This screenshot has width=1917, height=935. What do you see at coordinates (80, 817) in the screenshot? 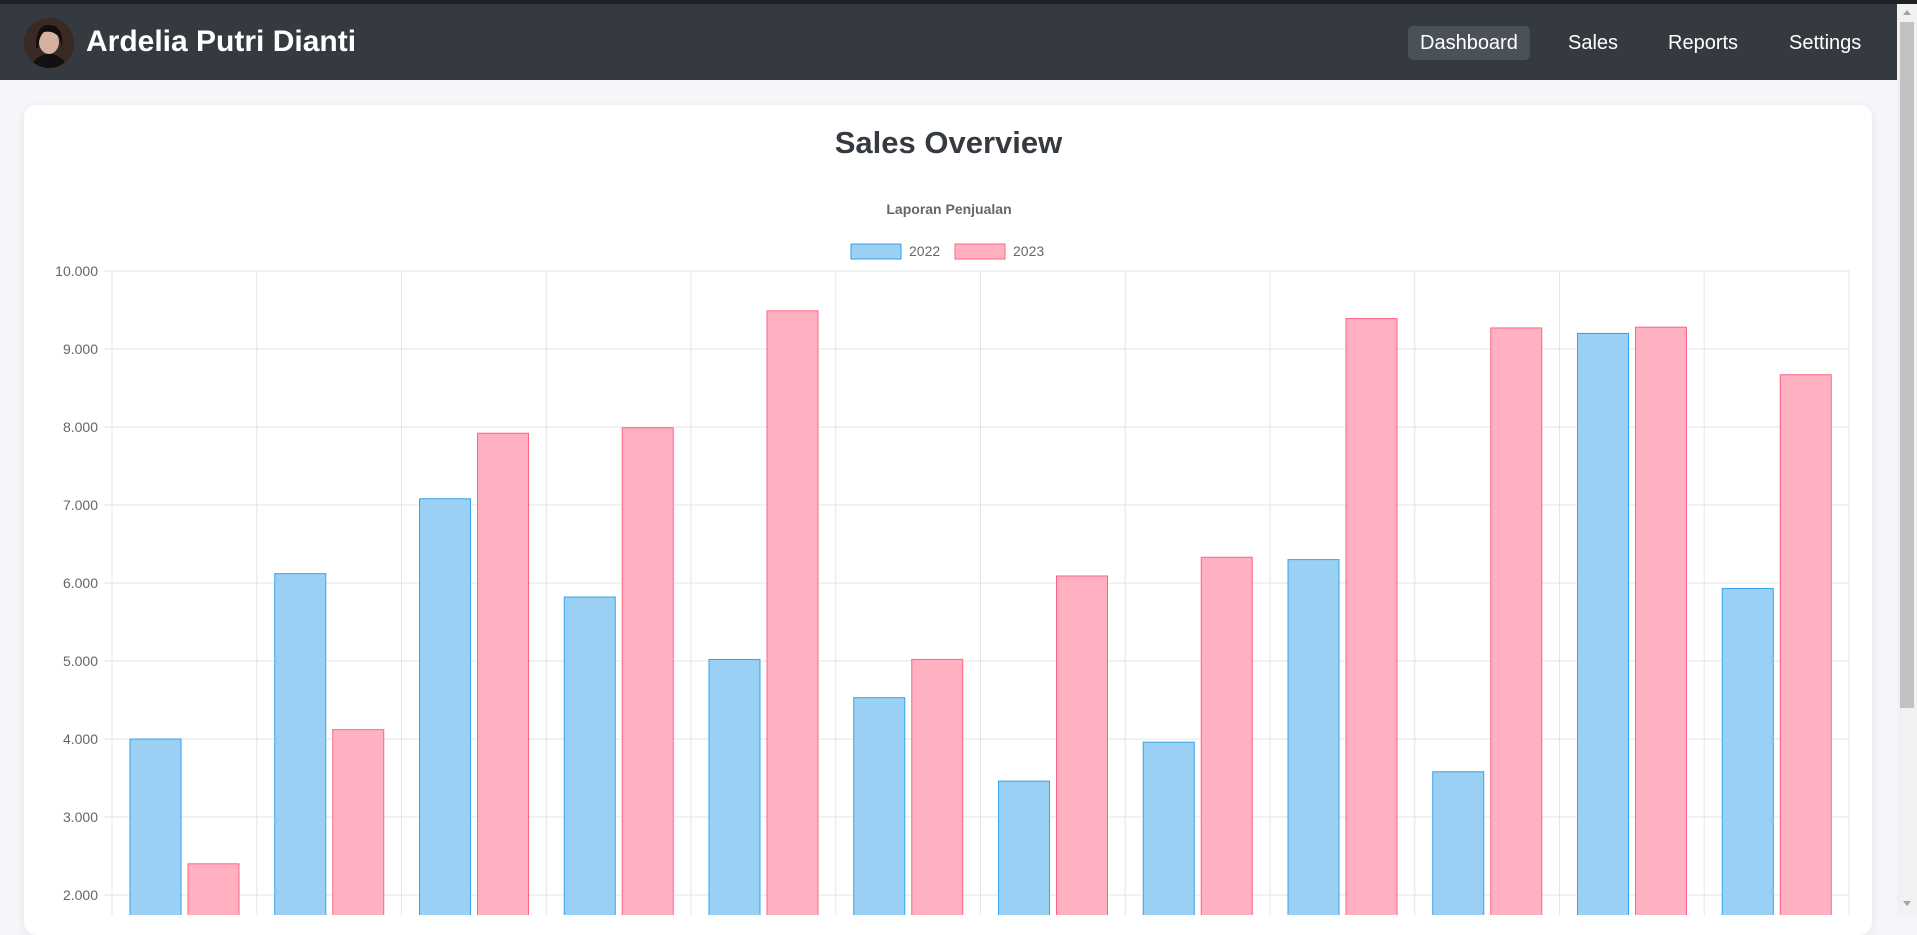
I see `y-tick-label: 3.000` at bounding box center [80, 817].